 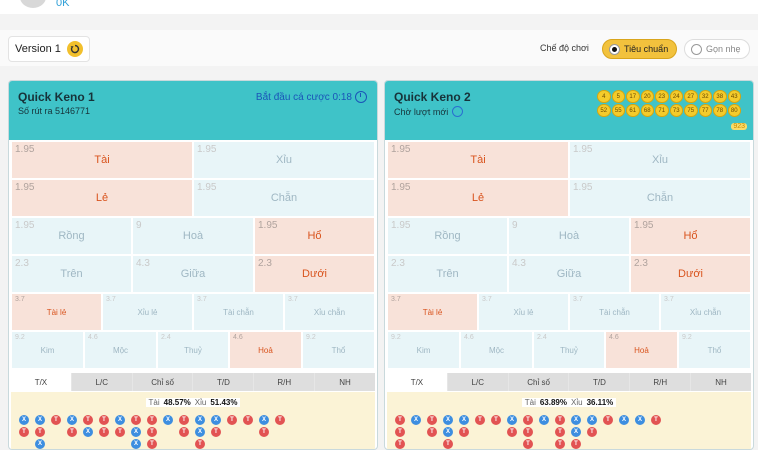 I want to click on drawn-ball: 75, so click(x=691, y=110).